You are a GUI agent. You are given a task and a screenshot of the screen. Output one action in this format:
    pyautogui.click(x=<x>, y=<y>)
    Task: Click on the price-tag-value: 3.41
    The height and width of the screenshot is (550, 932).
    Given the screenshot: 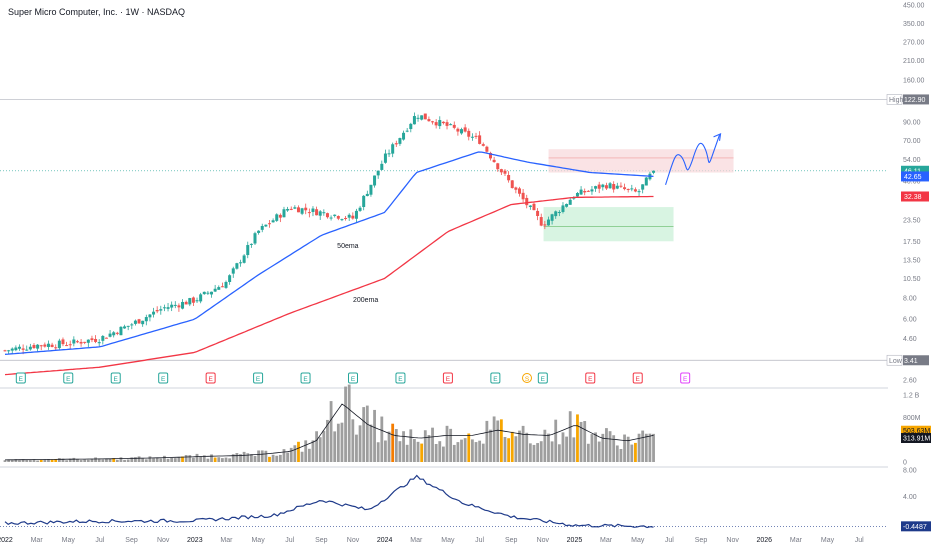 What is the action you would take?
    pyautogui.click(x=911, y=361)
    